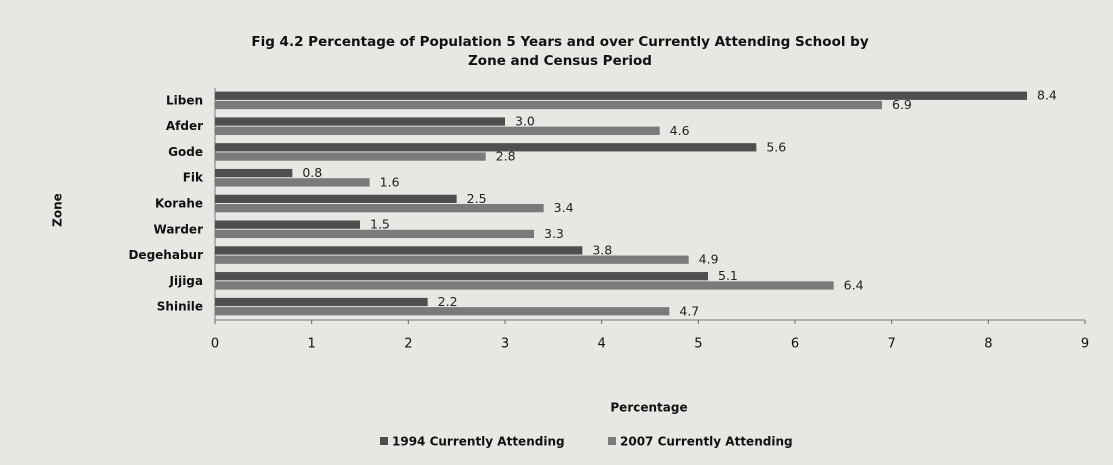  What do you see at coordinates (560, 61) in the screenshot?
I see `chart-subtitle: Zone and Census Period` at bounding box center [560, 61].